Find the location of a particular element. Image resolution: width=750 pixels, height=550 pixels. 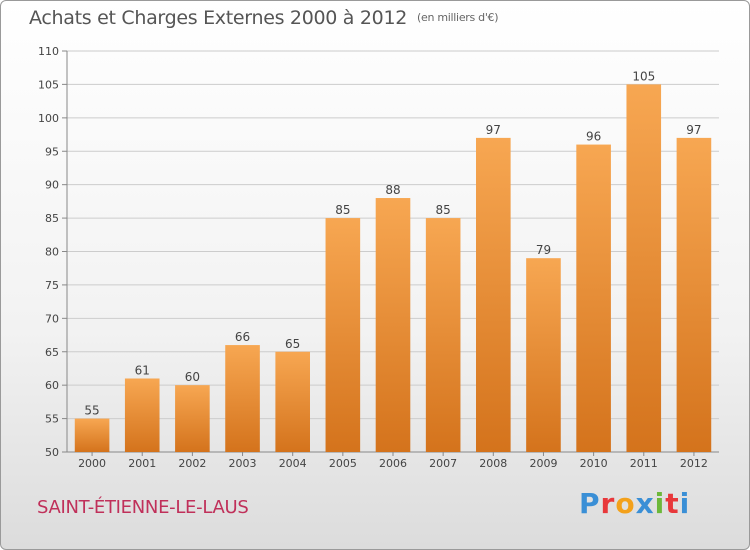

data-label: 61 is located at coordinates (142, 370).